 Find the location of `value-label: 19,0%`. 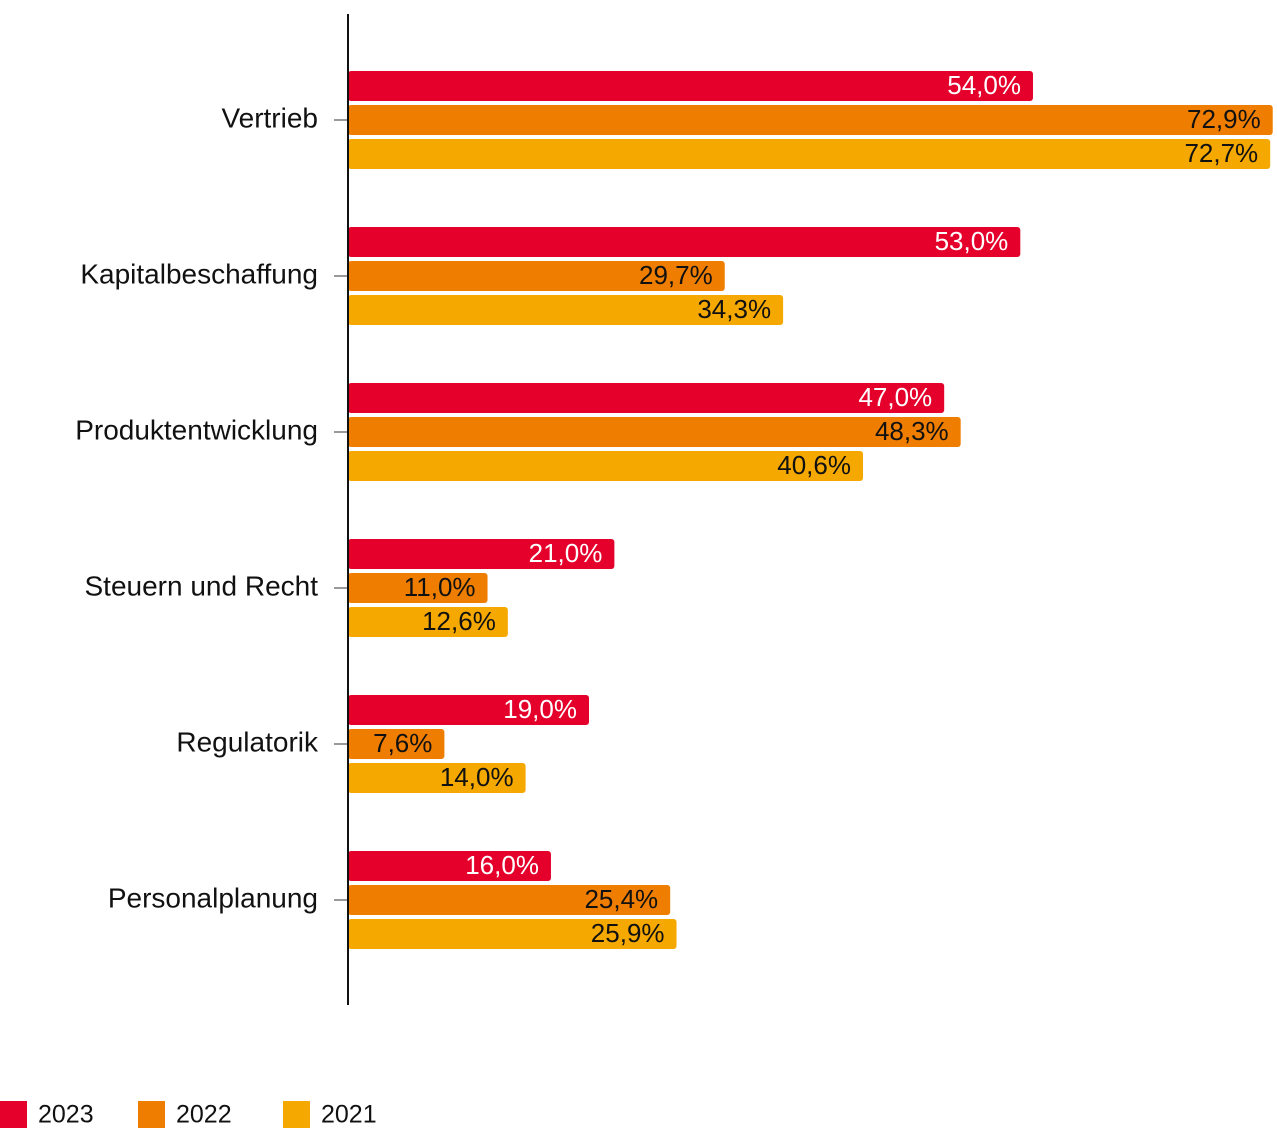

value-label: 19,0% is located at coordinates (540, 709).